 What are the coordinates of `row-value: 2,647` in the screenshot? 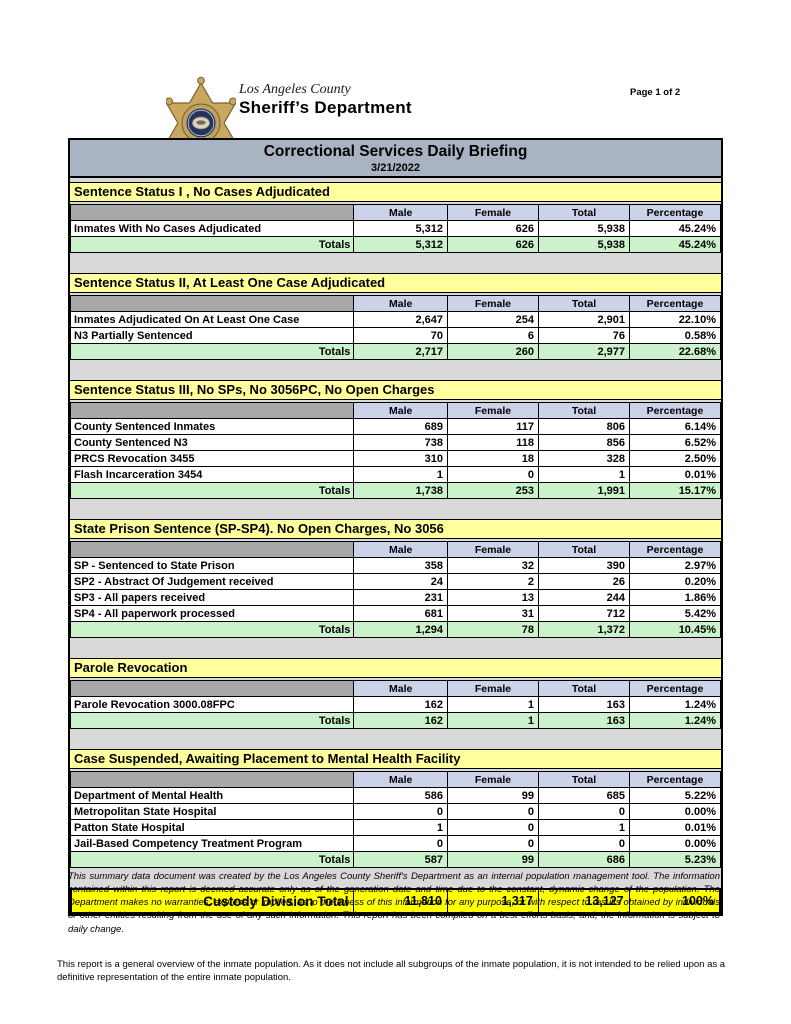 It's located at (400, 319).